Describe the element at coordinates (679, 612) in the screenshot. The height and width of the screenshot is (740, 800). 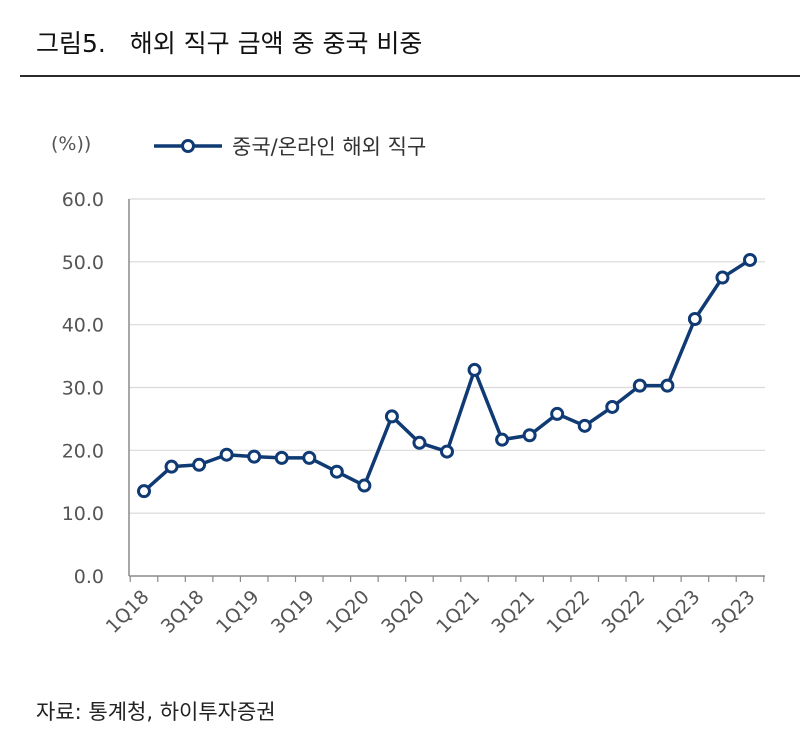
I see `x-tick-label: 1Q23` at that location.